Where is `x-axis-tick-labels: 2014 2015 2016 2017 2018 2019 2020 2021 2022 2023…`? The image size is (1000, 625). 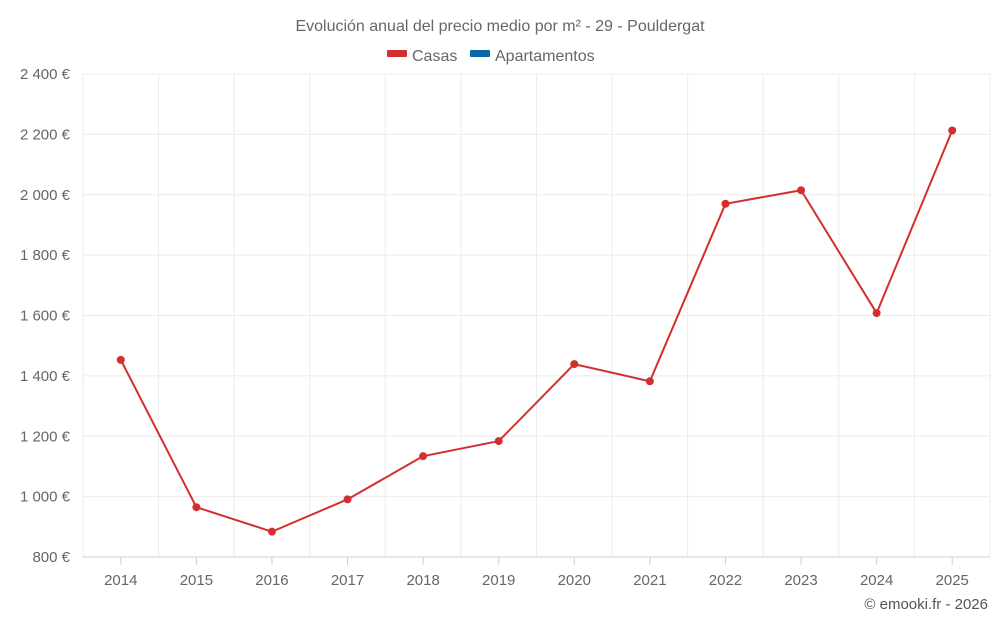
x-axis-tick-labels: 2014 2015 2016 2017 2018 2019 2020 2021 2022 2023… is located at coordinates (536, 573).